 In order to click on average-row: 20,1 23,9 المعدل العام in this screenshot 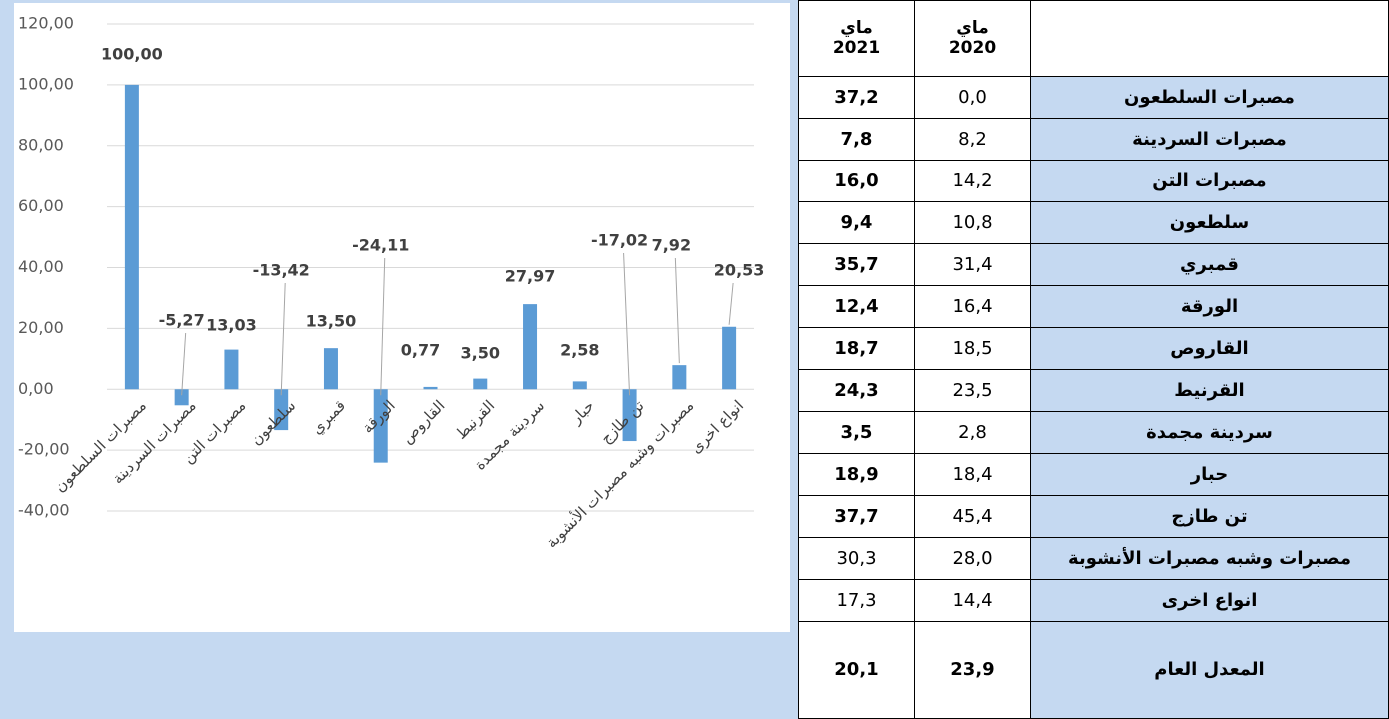, I will do `click(1093, 669)`.